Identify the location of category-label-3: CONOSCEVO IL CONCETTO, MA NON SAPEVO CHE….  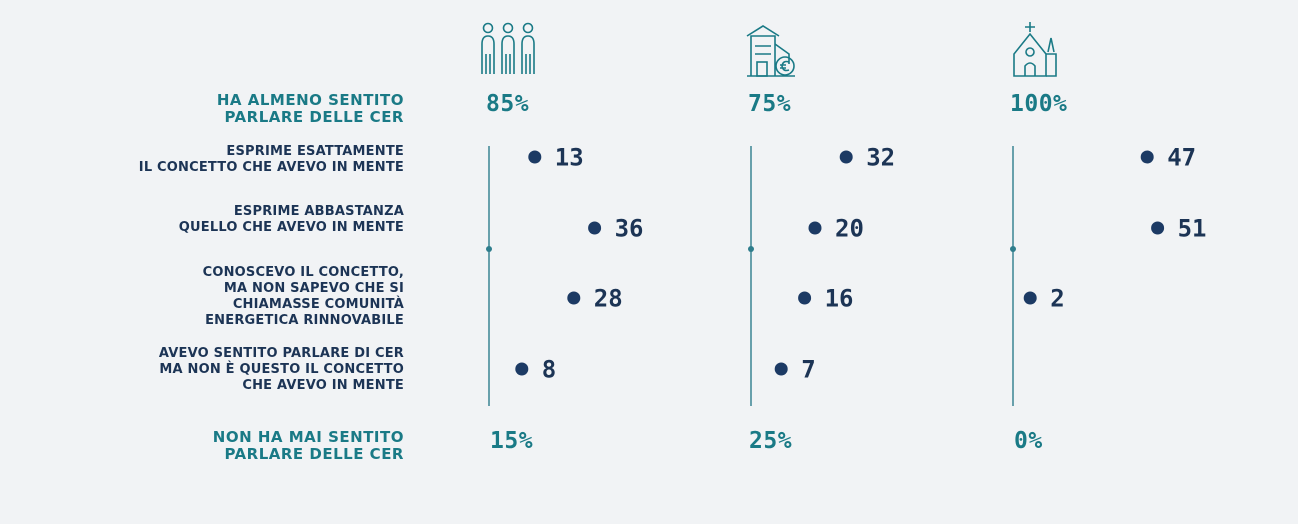
(303, 297).